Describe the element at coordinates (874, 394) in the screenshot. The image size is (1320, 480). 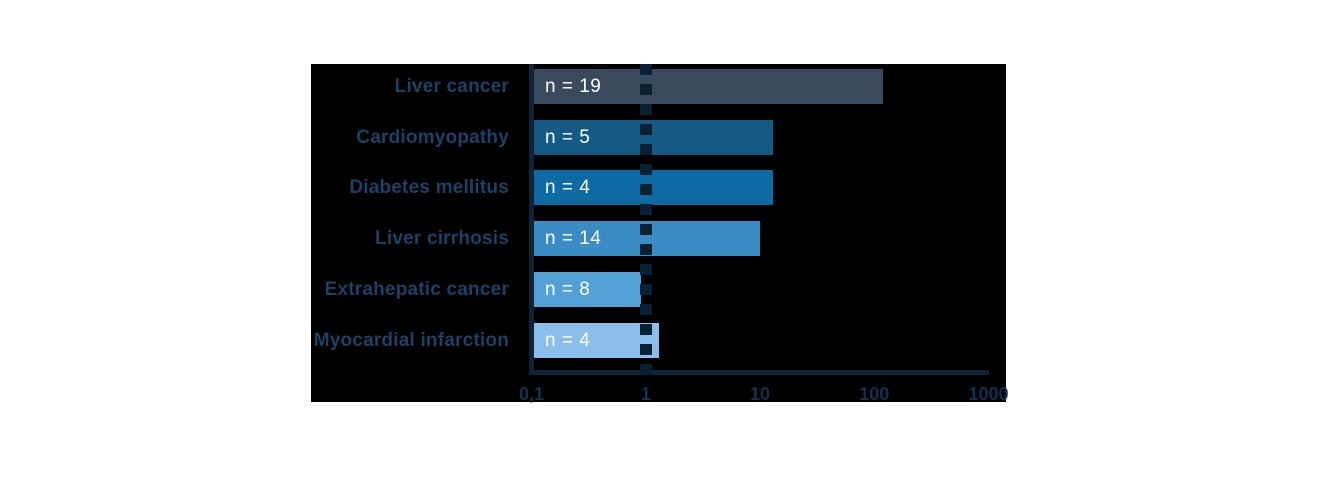
I see `x-tick-label: 100` at that location.